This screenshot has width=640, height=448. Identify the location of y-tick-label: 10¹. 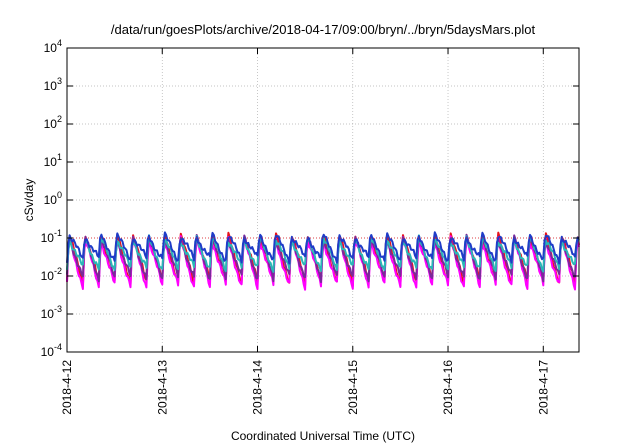
(53, 160).